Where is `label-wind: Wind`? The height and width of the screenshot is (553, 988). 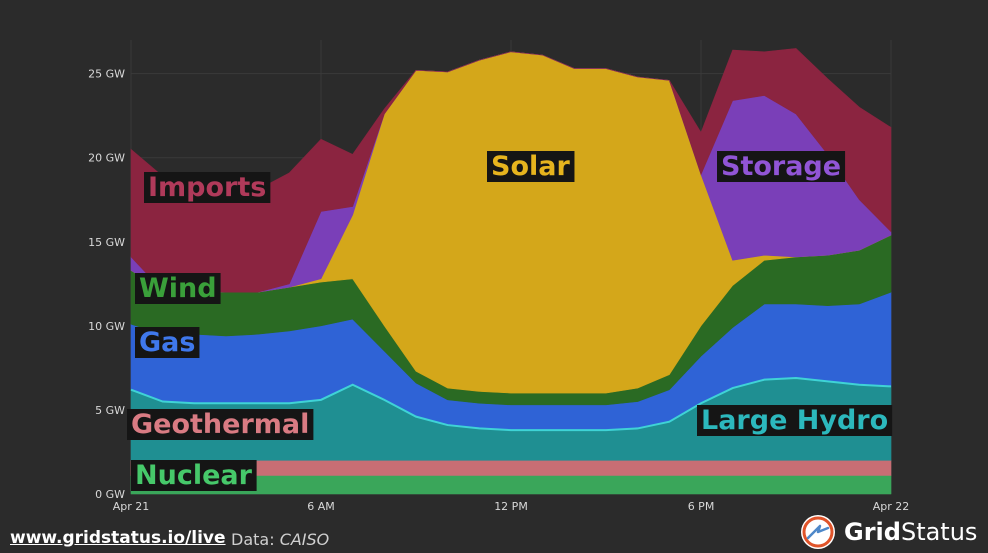
label-wind: Wind is located at coordinates (178, 288).